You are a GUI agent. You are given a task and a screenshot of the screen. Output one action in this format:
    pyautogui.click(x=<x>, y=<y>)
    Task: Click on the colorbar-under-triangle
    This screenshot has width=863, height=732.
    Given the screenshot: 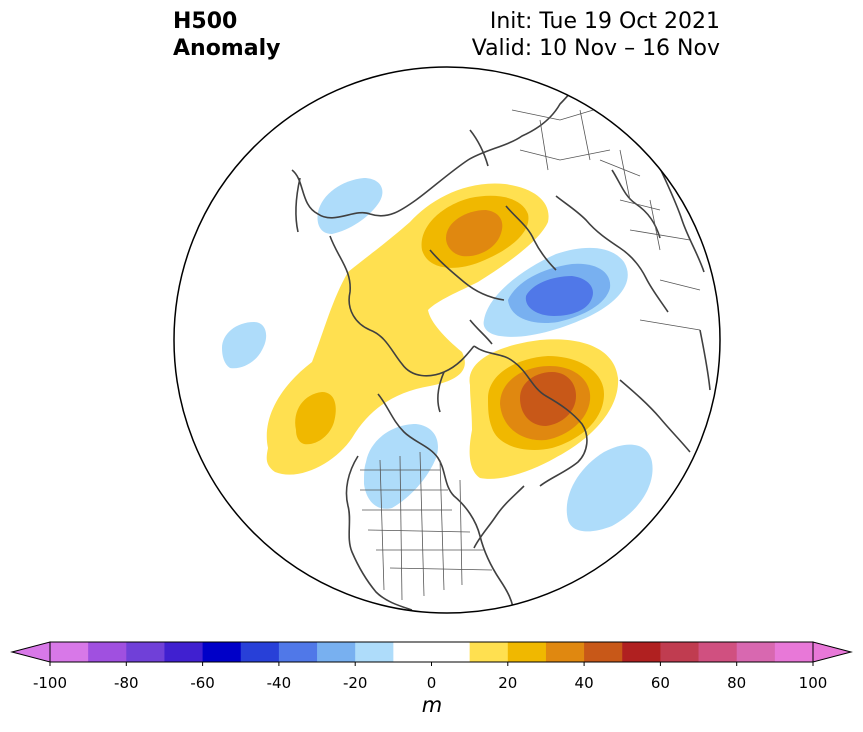 What is the action you would take?
    pyautogui.click(x=30, y=652)
    